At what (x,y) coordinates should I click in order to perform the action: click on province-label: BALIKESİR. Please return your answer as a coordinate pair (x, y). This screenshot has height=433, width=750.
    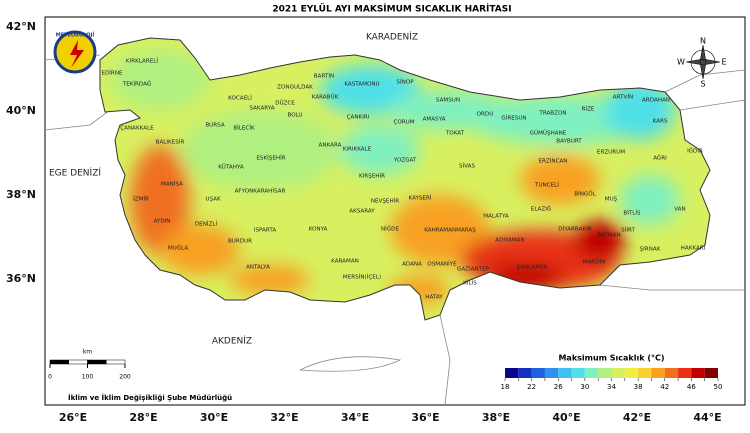
    Looking at the image, I should click on (170, 142).